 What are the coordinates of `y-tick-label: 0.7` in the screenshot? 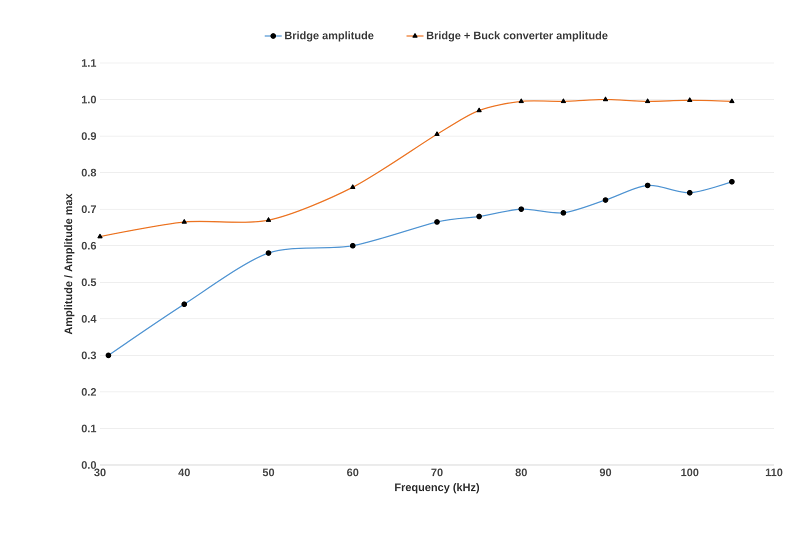 It's located at (89, 209).